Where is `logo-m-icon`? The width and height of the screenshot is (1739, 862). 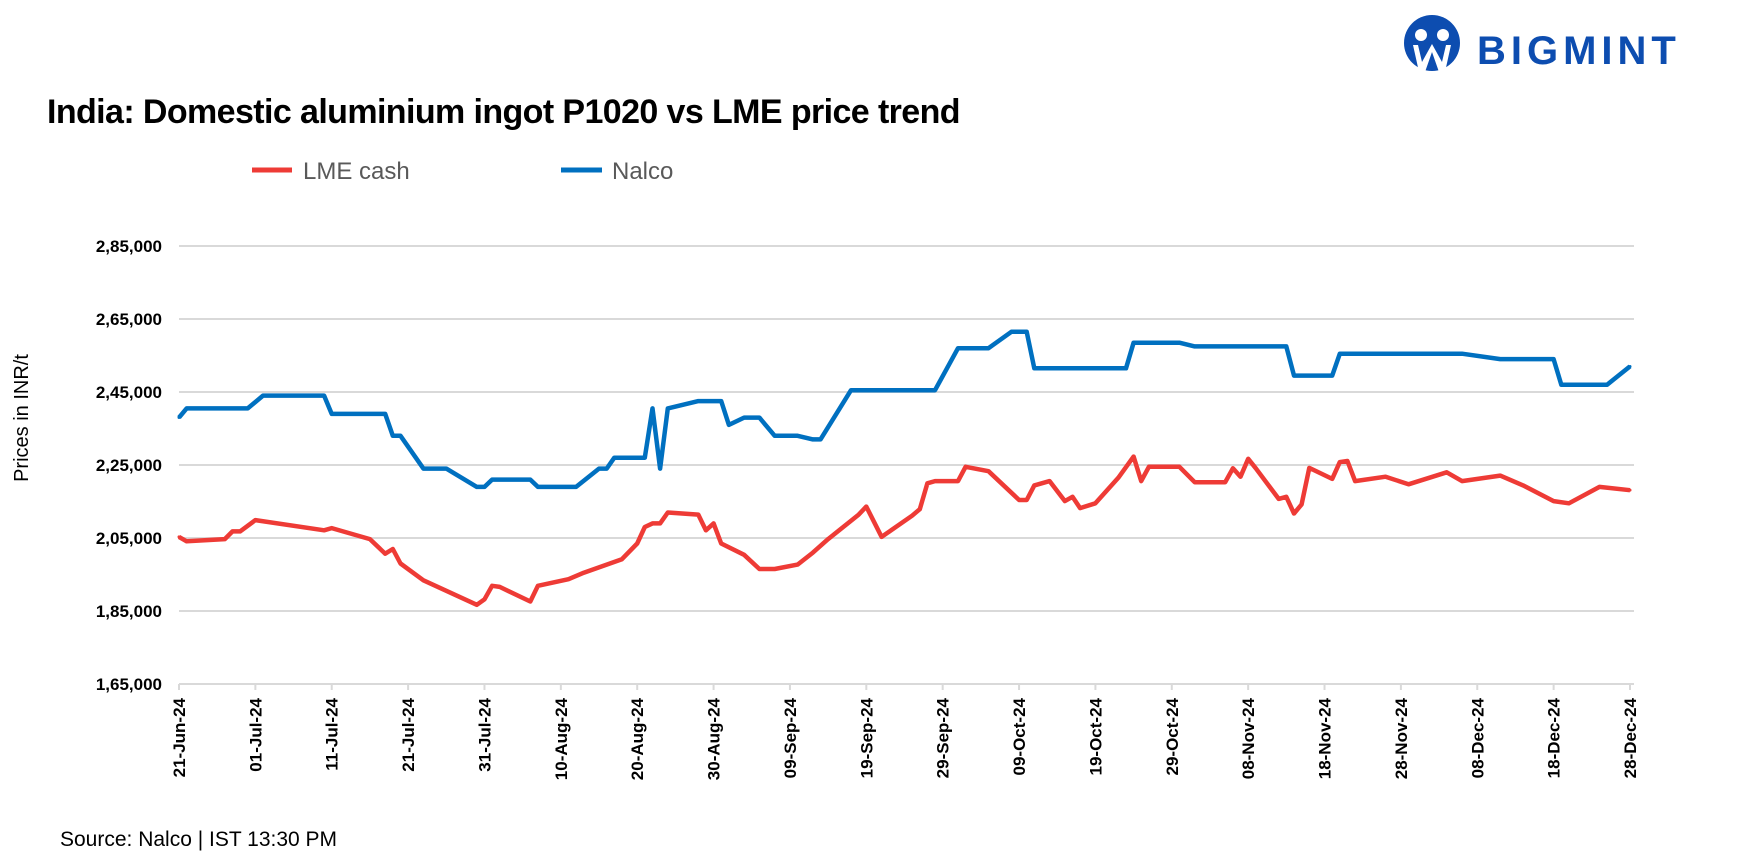 logo-m-icon is located at coordinates (1432, 58).